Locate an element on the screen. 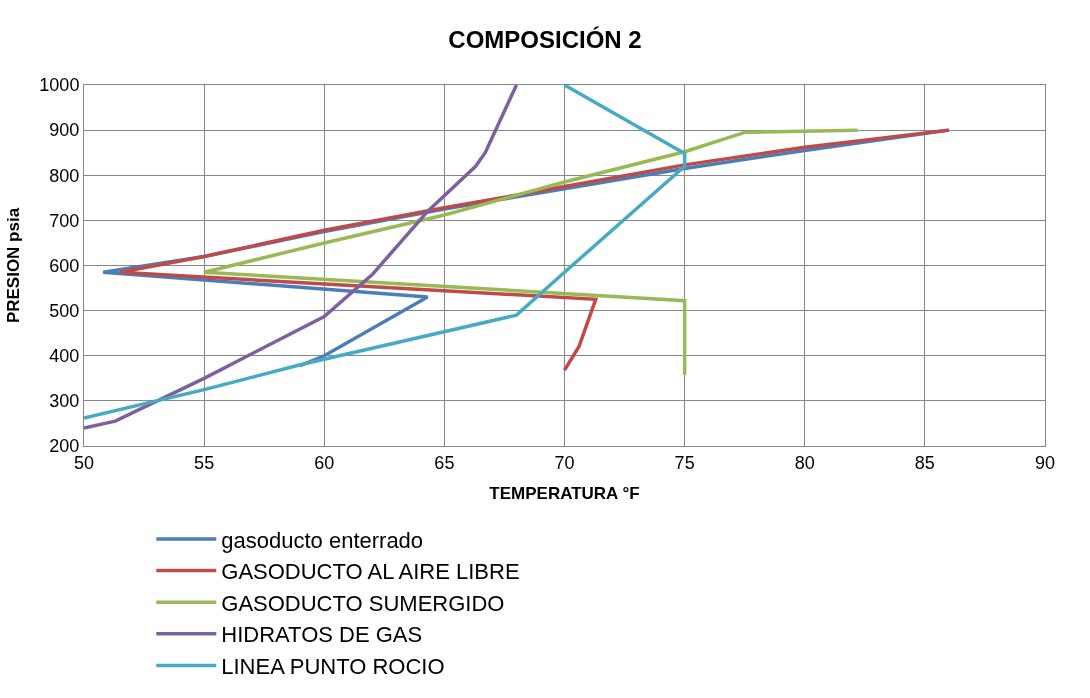 The height and width of the screenshot is (698, 1090). legend-label: gasoducto enterrado is located at coordinates (322, 540).